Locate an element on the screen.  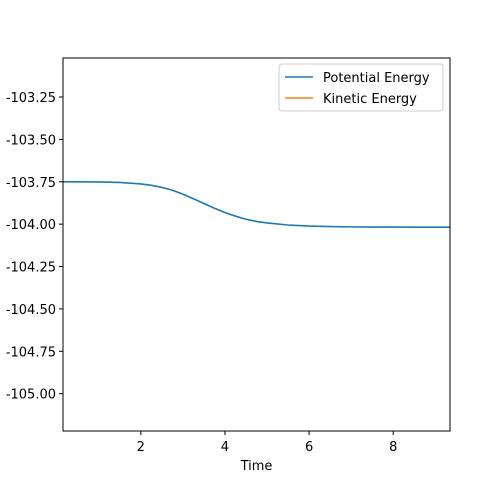
legend: Potential Energy Kinetic Energy is located at coordinates (361, 87).